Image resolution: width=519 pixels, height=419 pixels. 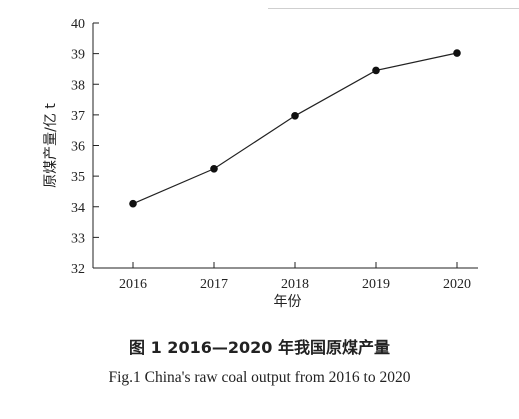 I want to click on y-axis-ticks: 32 33 34 35 36 37 38 39 40, so click(x=85, y=147).